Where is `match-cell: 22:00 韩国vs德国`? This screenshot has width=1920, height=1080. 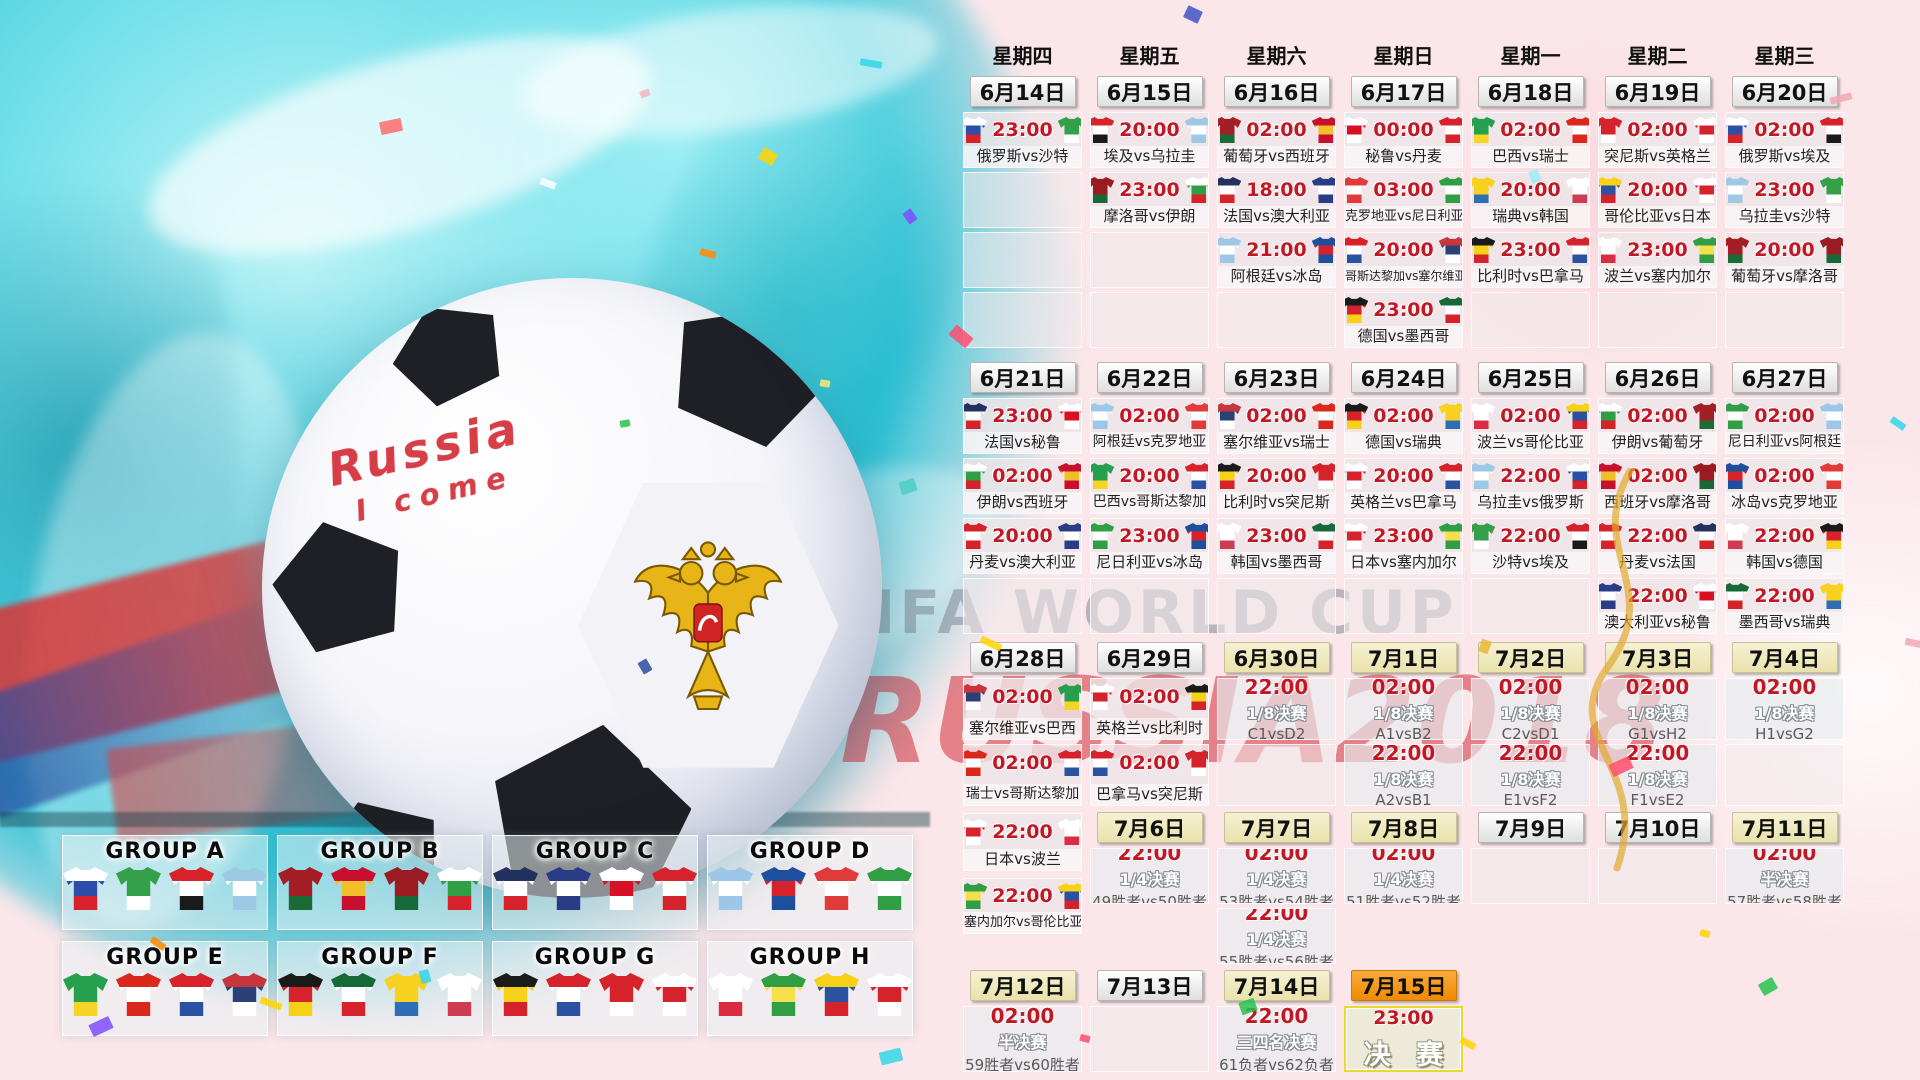
match-cell: 22:00 韩国vs德国 is located at coordinates (1784, 546).